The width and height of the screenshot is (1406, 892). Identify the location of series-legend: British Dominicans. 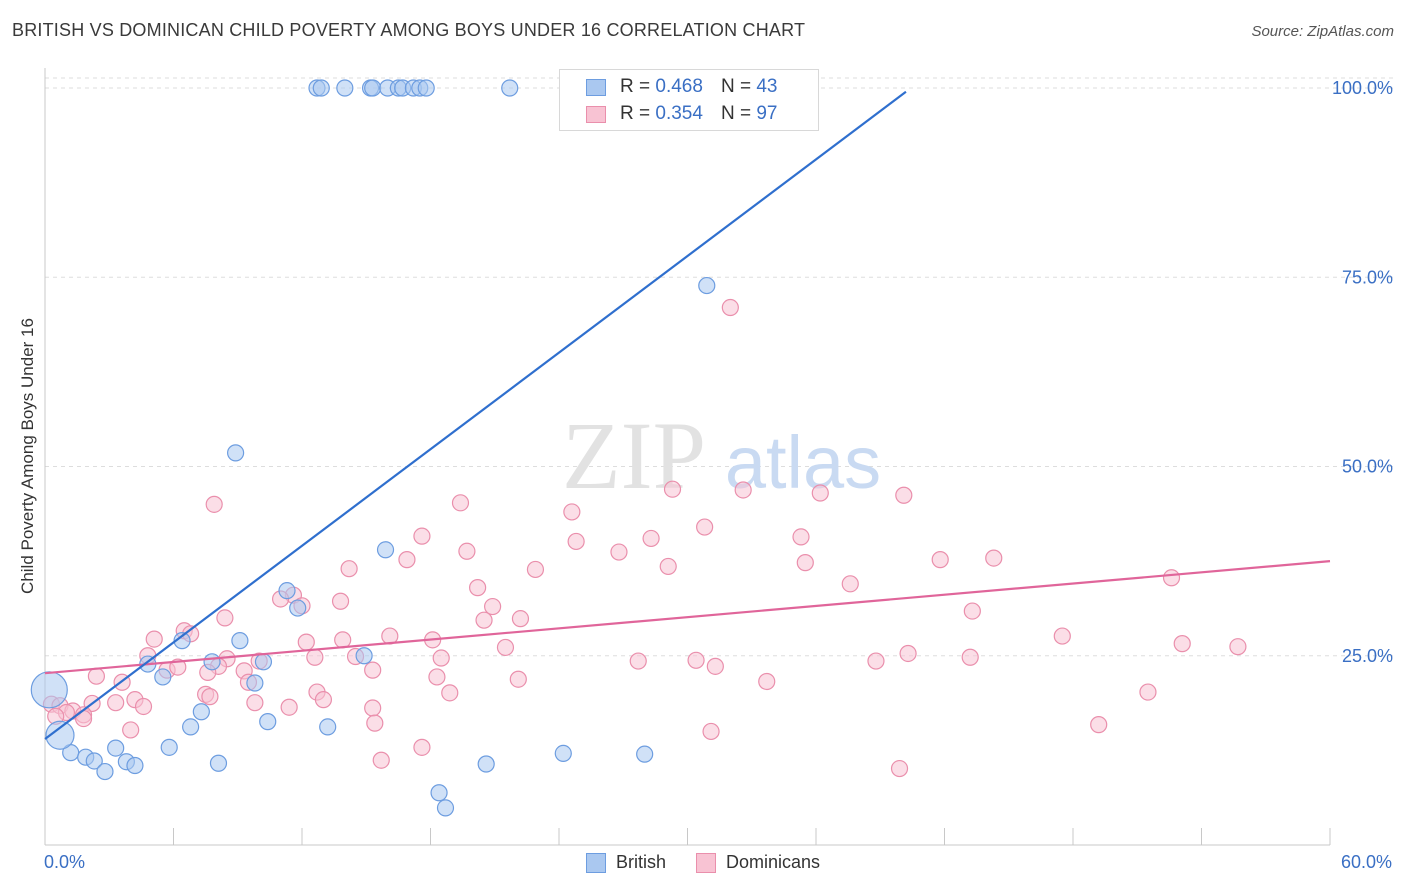
(703, 862).